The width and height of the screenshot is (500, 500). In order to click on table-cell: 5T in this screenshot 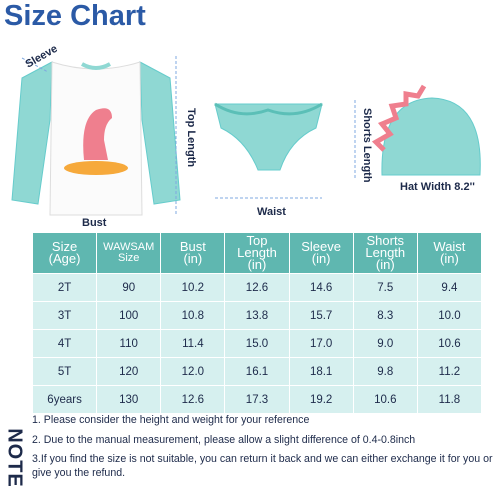, I will do `click(64, 371)`.